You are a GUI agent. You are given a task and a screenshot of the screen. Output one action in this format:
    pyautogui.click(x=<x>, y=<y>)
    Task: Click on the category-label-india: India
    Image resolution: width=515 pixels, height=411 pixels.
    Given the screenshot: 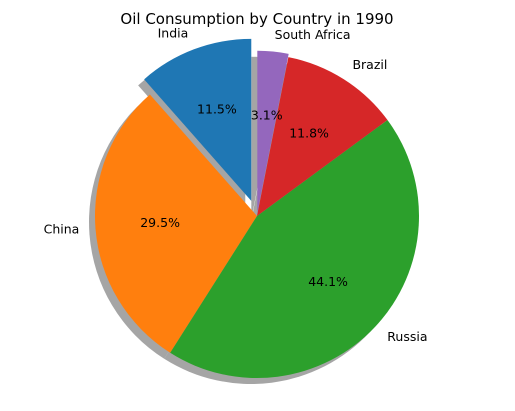 What is the action you would take?
    pyautogui.click(x=173, y=33)
    